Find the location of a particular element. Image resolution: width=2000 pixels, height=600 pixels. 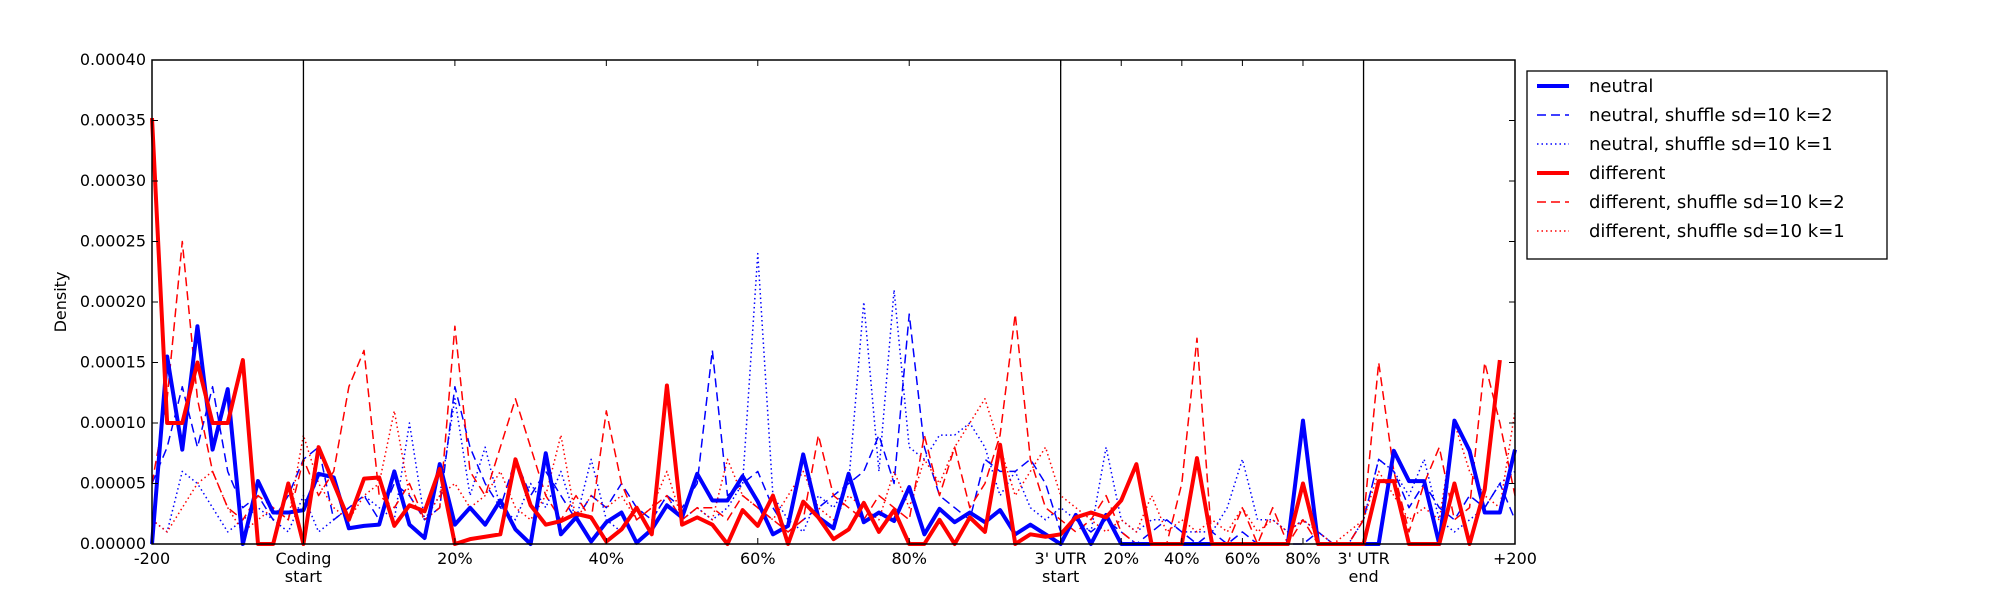

y-tick-label: 0.00005 is located at coordinates (113, 483).